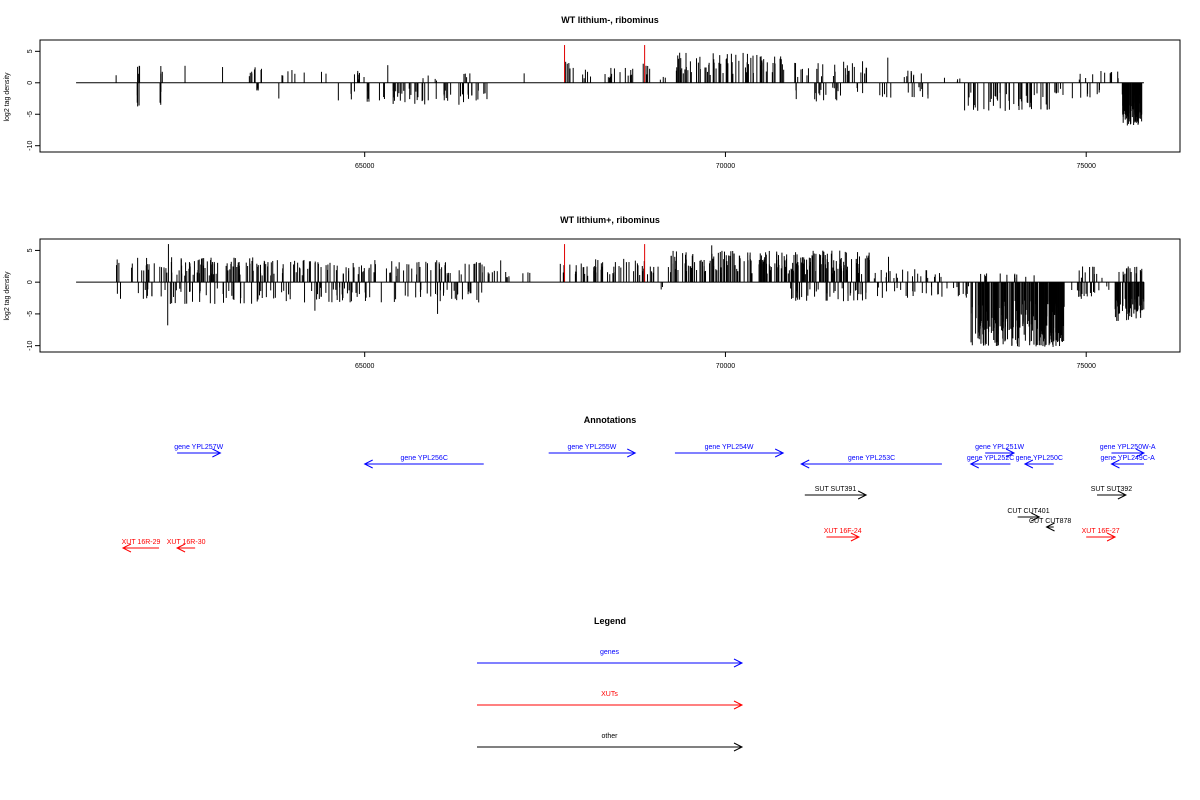  I want to click on legend-label: XUTs, so click(609, 694).